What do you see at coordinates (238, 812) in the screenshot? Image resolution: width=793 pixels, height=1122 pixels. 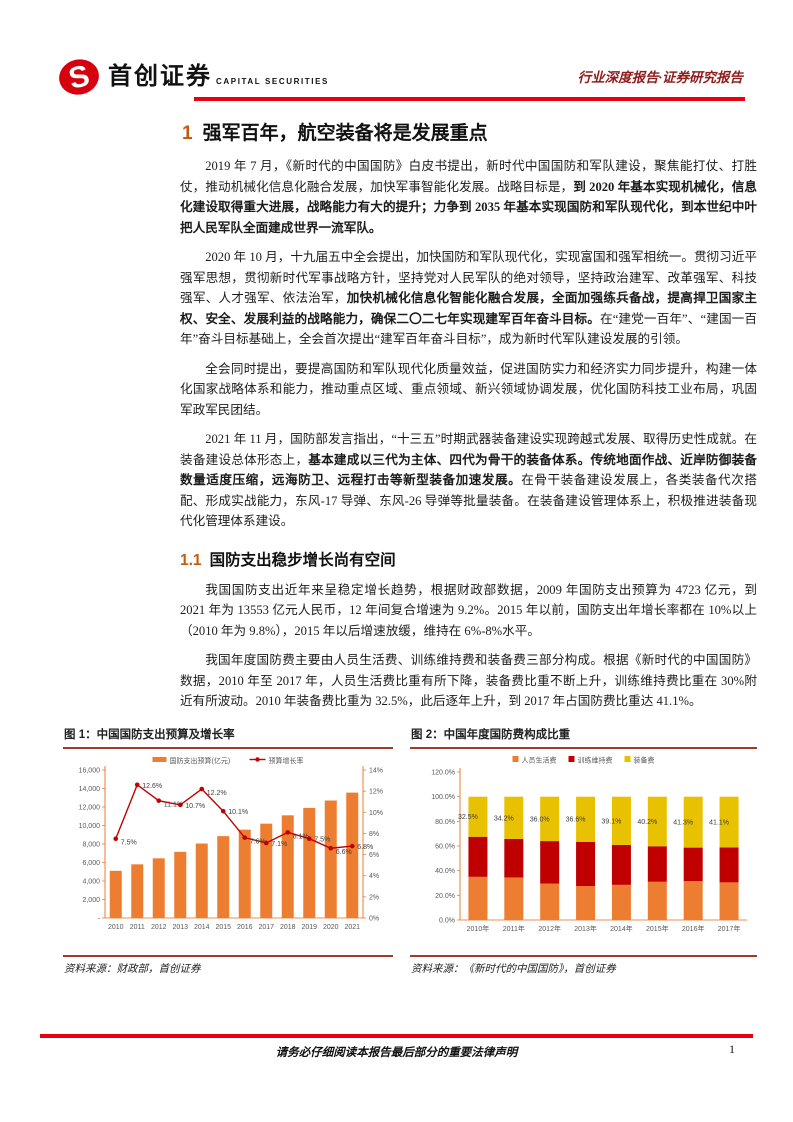 I see `svg-text: 10.1%` at bounding box center [238, 812].